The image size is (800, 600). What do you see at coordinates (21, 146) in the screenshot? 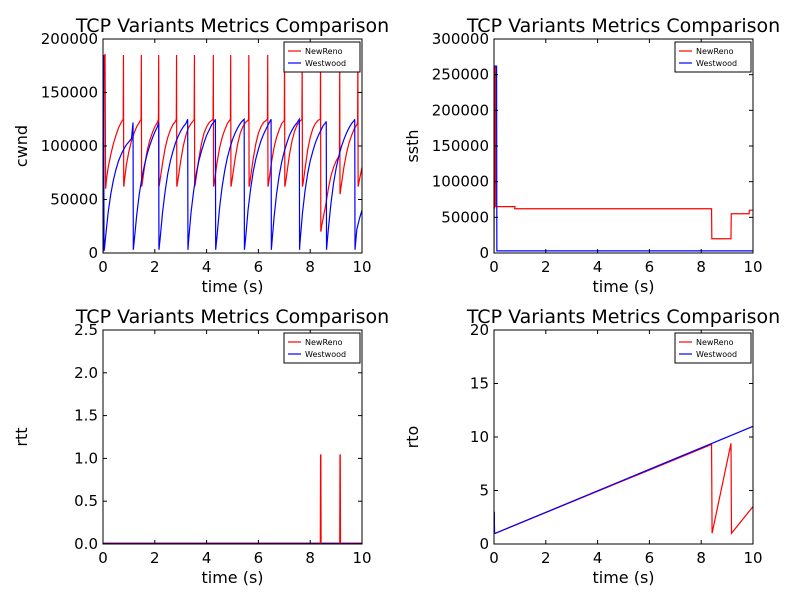
I see `y-axis-label: cwnd` at bounding box center [21, 146].